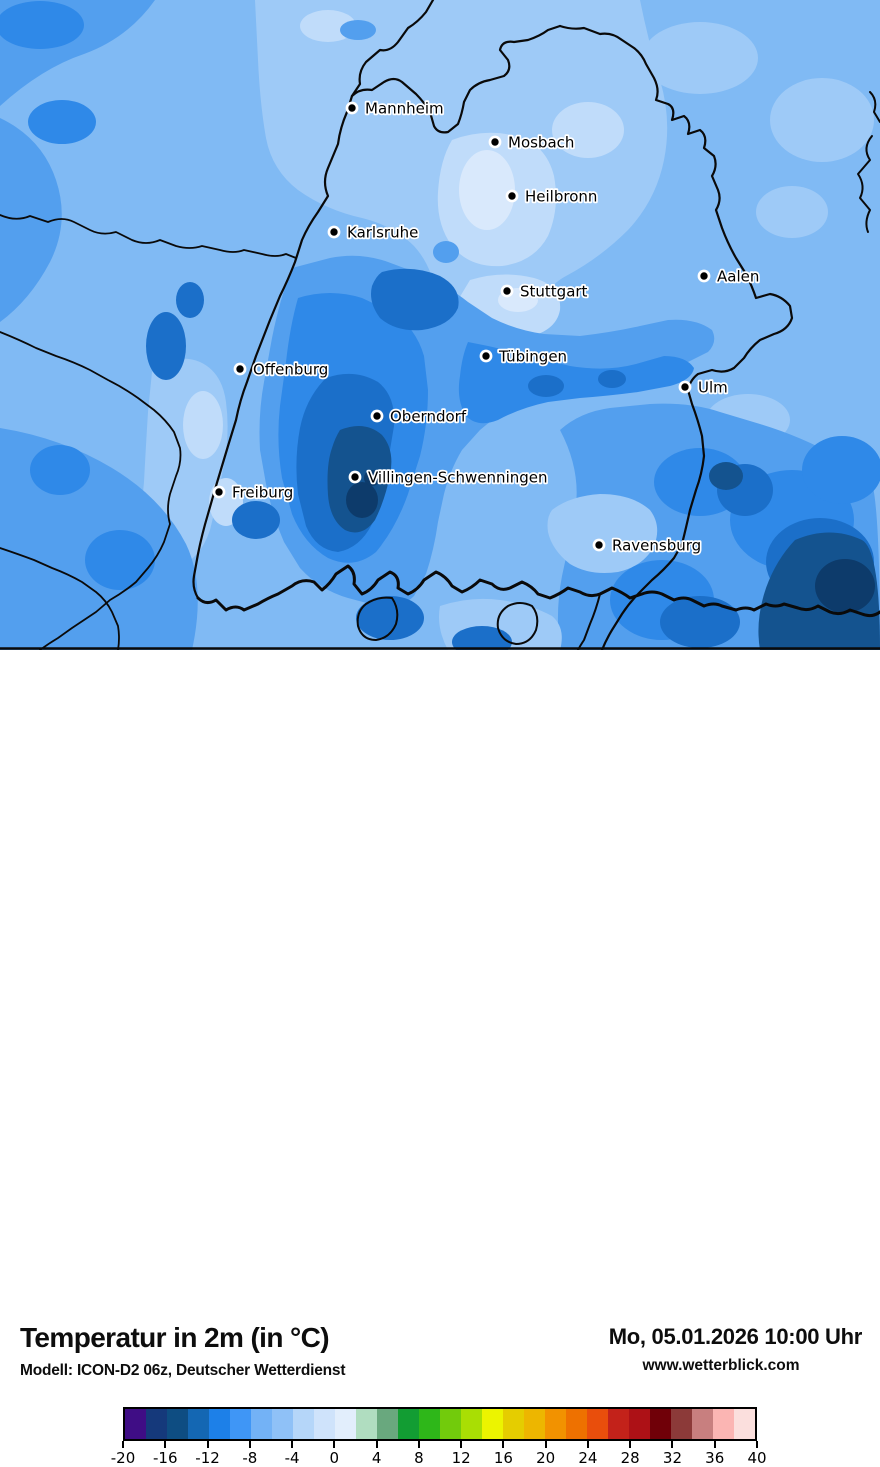 This screenshot has width=880, height=1467. I want to click on city-marker-t-bingen: Tübingen, so click(524, 356).